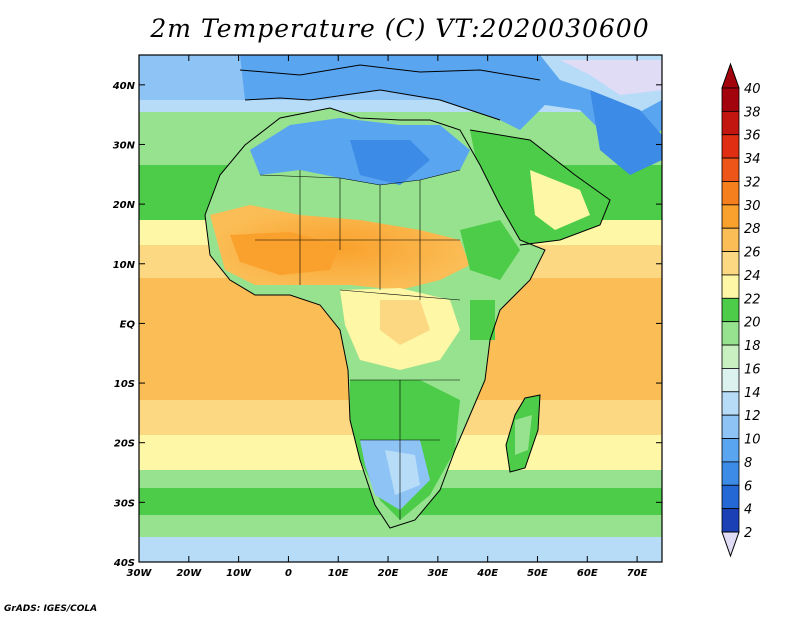 The image size is (800, 618). I want to click on colorbar-label: 8, so click(748, 463).